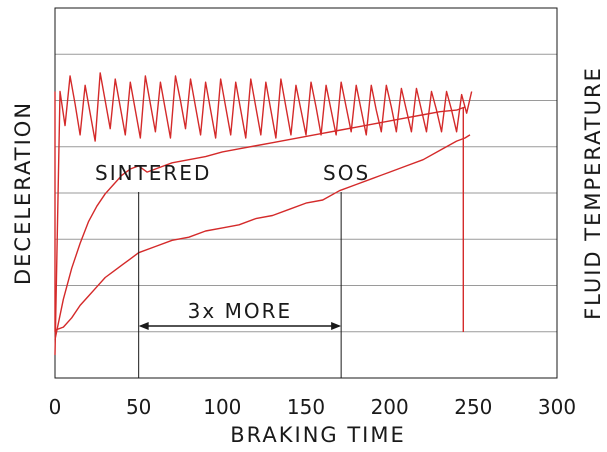  I want to click on y-axis-title-right: FLUID TEMPERATURE, so click(593, 193).